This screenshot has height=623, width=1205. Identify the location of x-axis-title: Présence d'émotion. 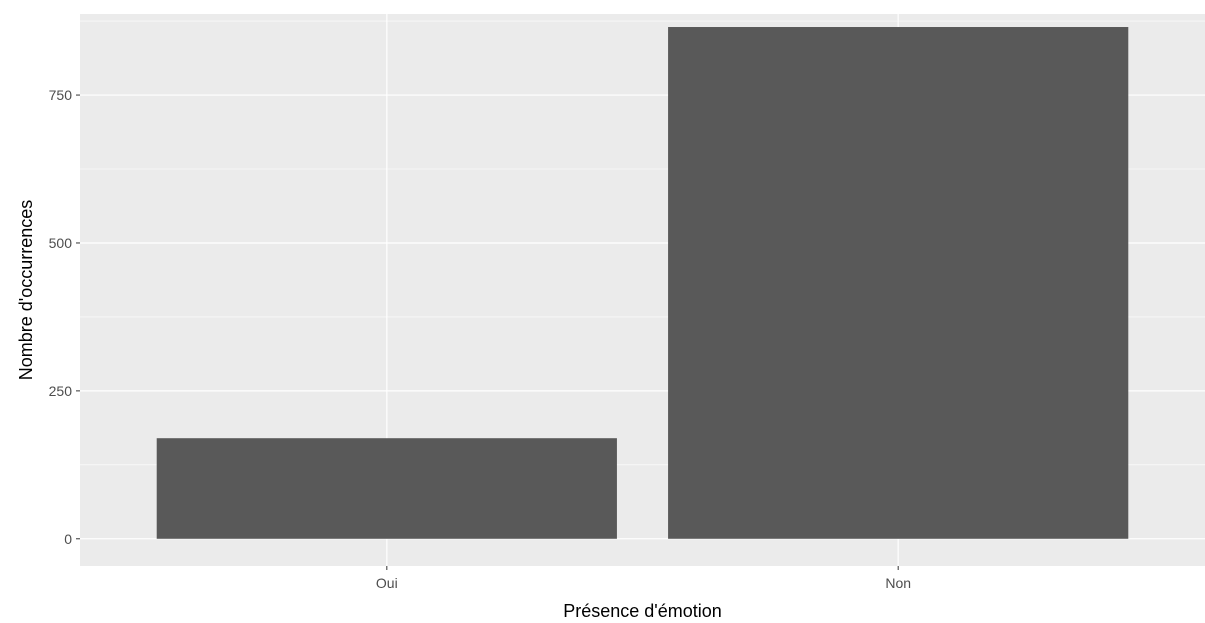
(642, 611).